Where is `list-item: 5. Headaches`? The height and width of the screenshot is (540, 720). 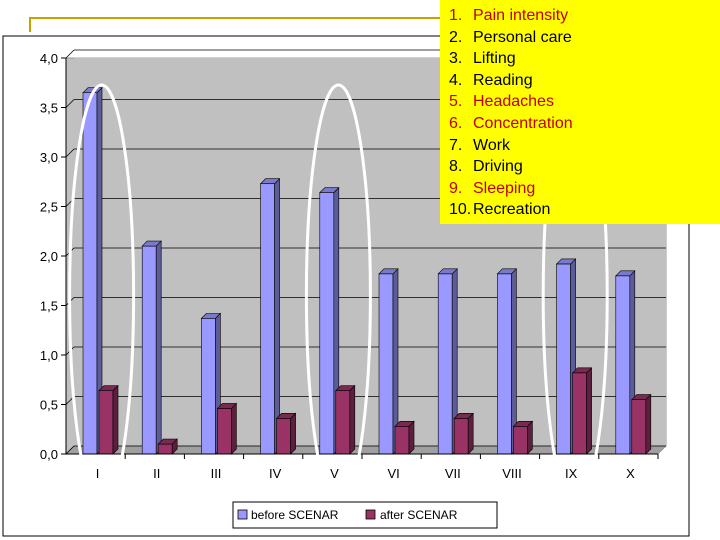
list-item: 5. Headaches is located at coordinates (584, 102).